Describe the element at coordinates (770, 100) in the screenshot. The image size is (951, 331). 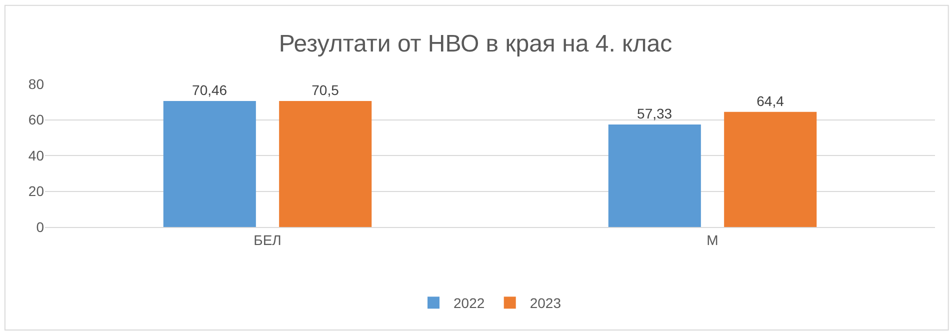
I see `data-label: 64,4` at that location.